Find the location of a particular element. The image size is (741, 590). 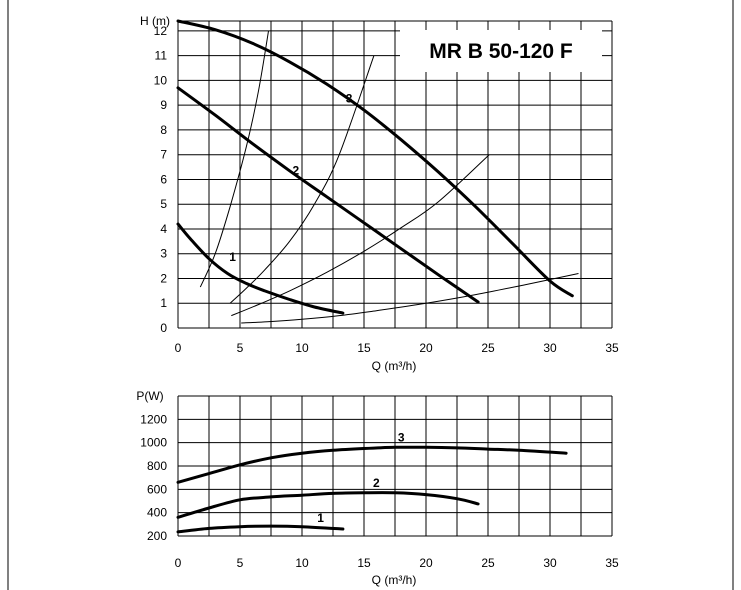

power-ytick-label: 800 is located at coordinates (157, 466).